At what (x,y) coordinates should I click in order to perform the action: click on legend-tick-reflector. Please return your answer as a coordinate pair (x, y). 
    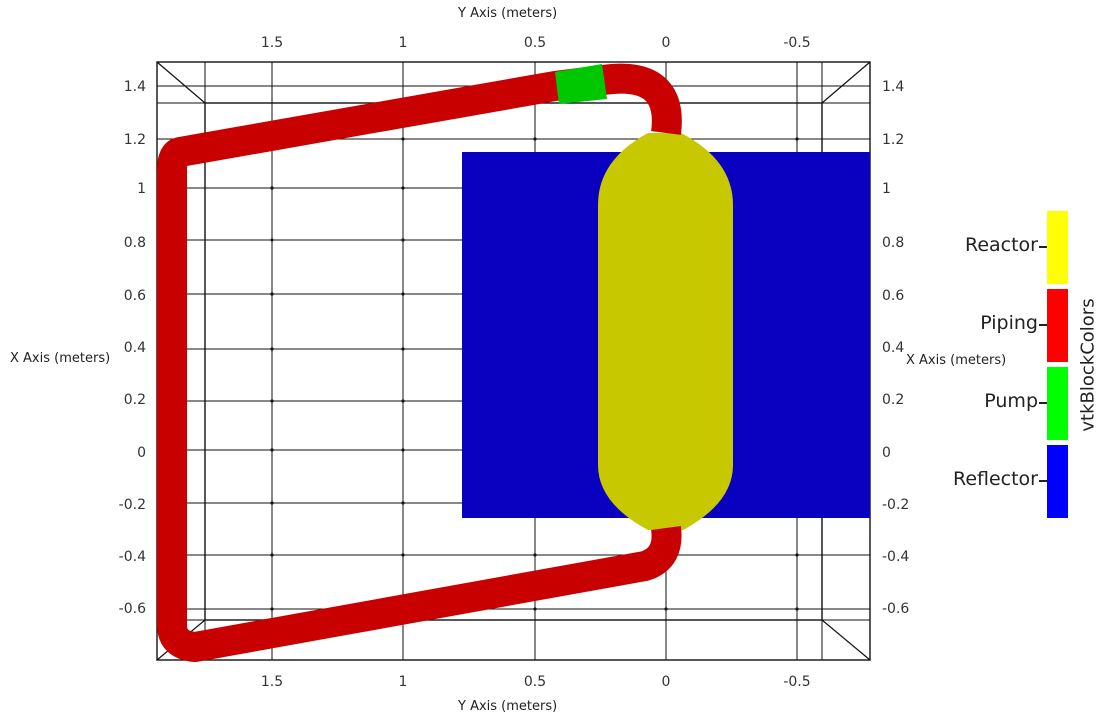
    Looking at the image, I should click on (1043, 481).